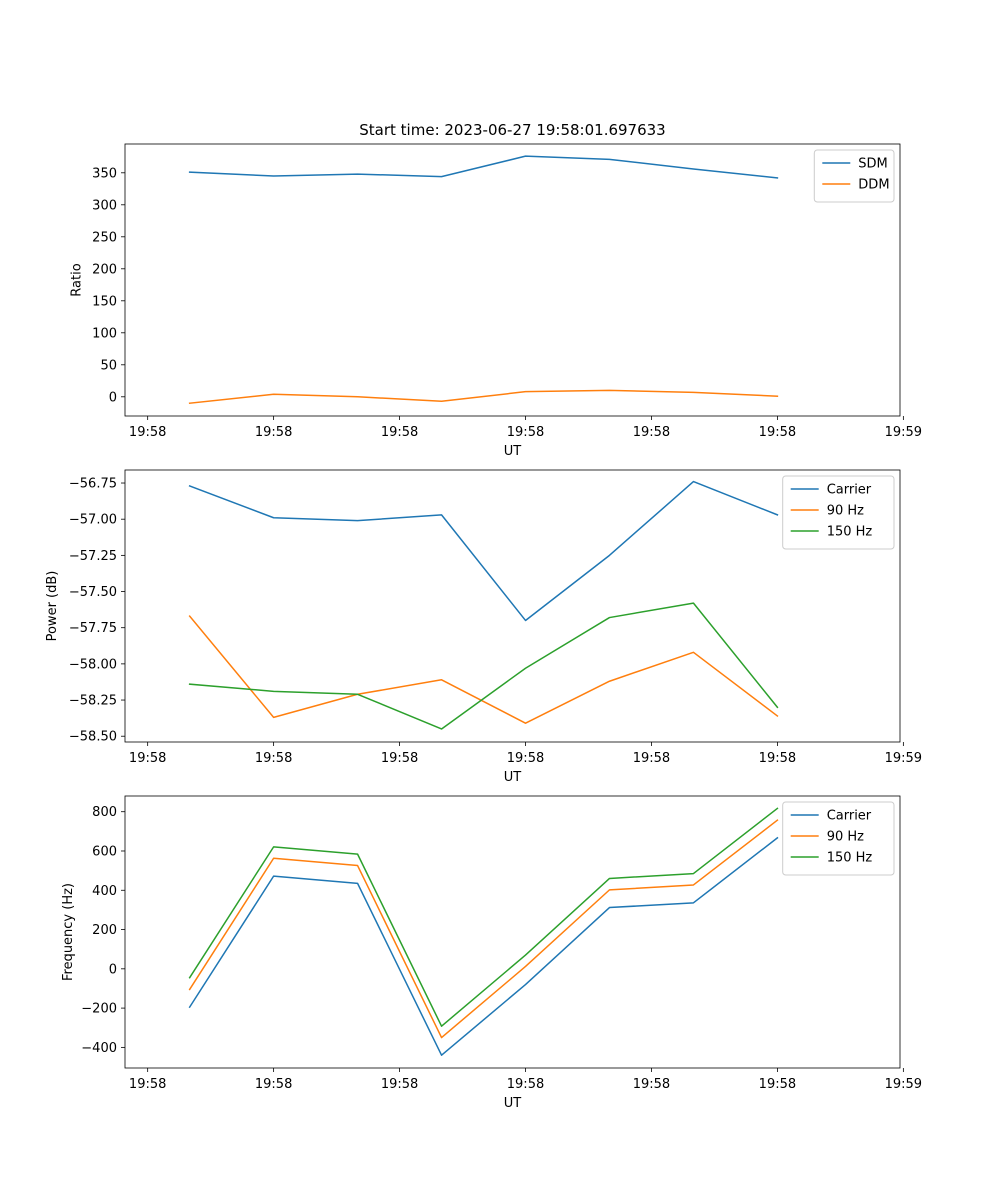 The image size is (1000, 1200). I want to click on y-axis-label: Ratio, so click(76, 279).